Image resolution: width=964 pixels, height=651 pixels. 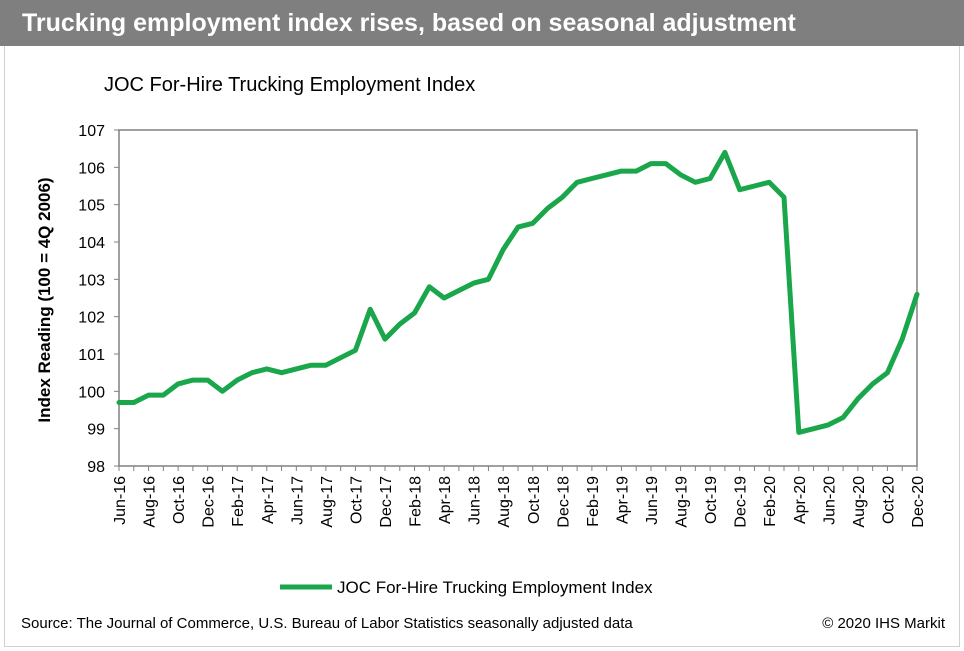 I want to click on x-tick-label: Dec-20, so click(x=918, y=502).